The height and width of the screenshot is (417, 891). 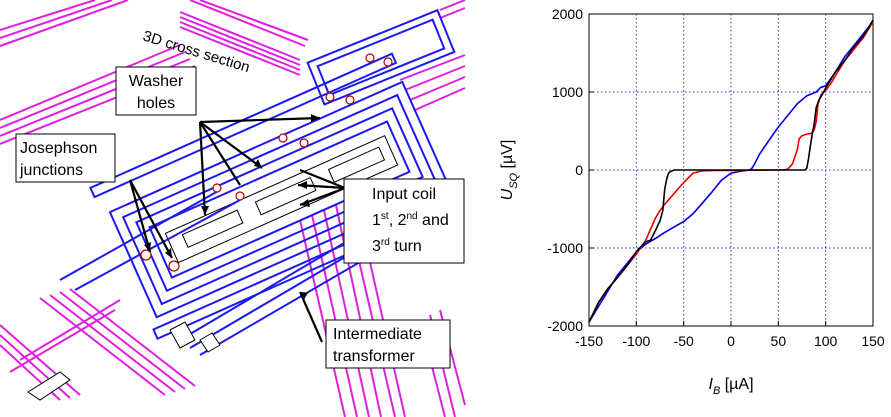 I want to click on y-tick-label: 1000, so click(x=567, y=92).